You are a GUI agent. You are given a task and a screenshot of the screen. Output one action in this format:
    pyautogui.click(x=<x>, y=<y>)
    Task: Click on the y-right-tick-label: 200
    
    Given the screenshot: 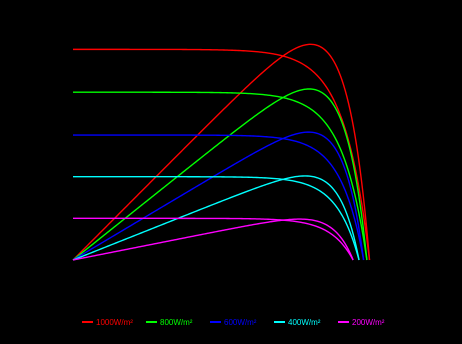 What is the action you would take?
    pyautogui.click(x=415, y=111)
    